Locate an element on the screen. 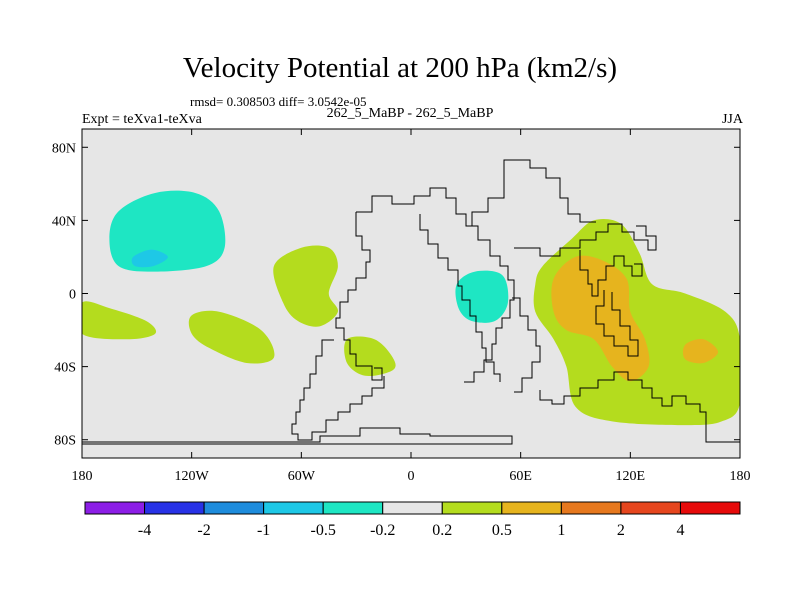 The image size is (800, 600). colorbar-label-9: 4 is located at coordinates (680, 530).